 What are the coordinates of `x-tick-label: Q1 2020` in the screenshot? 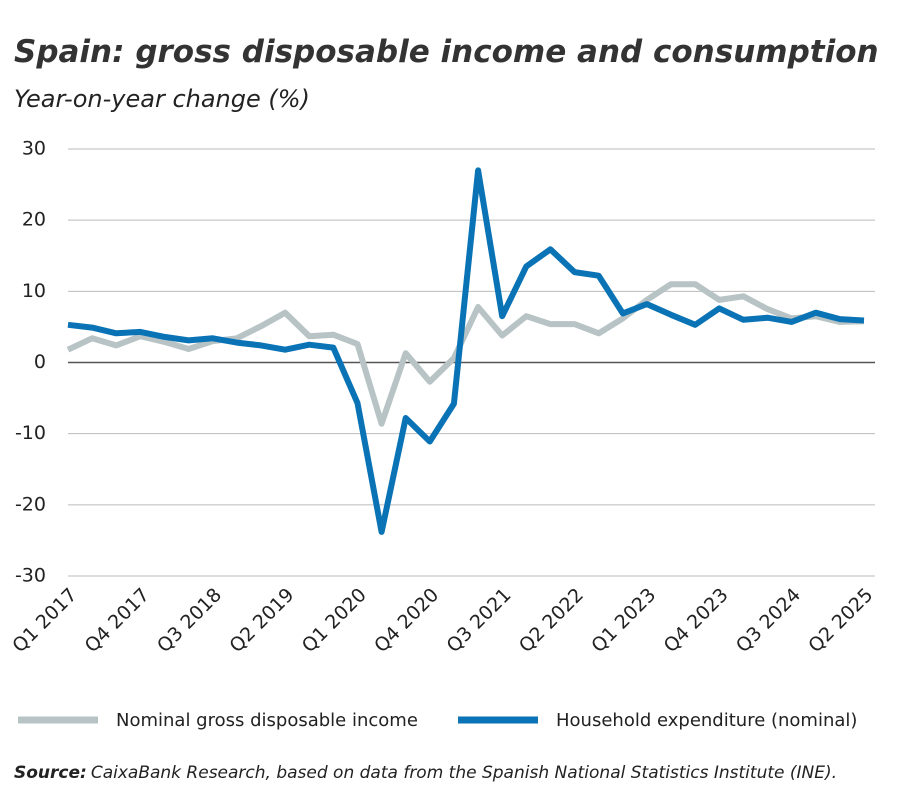 It's located at (334, 620).